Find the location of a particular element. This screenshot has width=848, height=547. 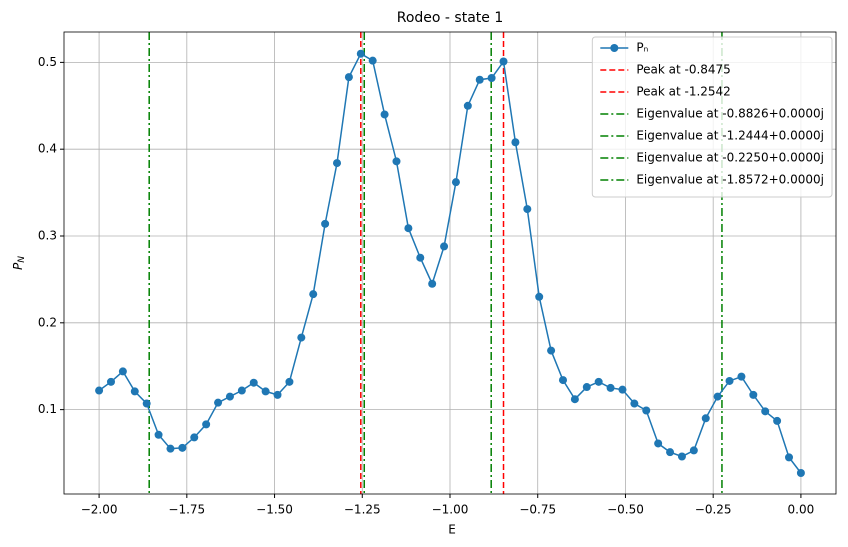

y-tick-label: 0.4 is located at coordinates (47, 149).